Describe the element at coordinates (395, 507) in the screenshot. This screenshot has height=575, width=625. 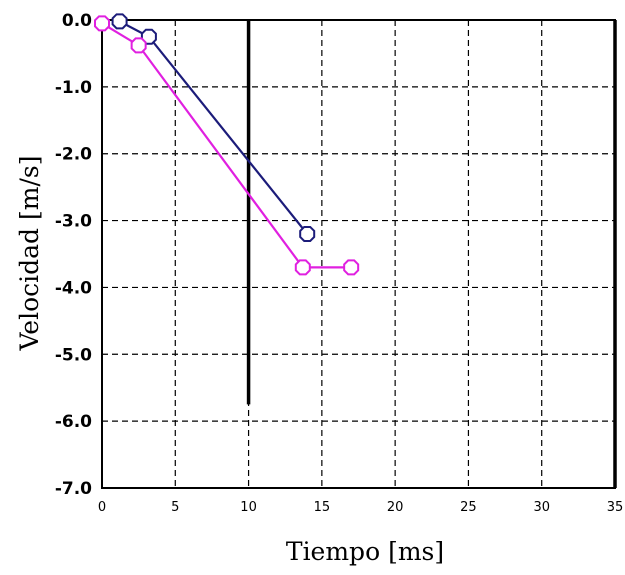
I see `x-tick-label: 20` at that location.